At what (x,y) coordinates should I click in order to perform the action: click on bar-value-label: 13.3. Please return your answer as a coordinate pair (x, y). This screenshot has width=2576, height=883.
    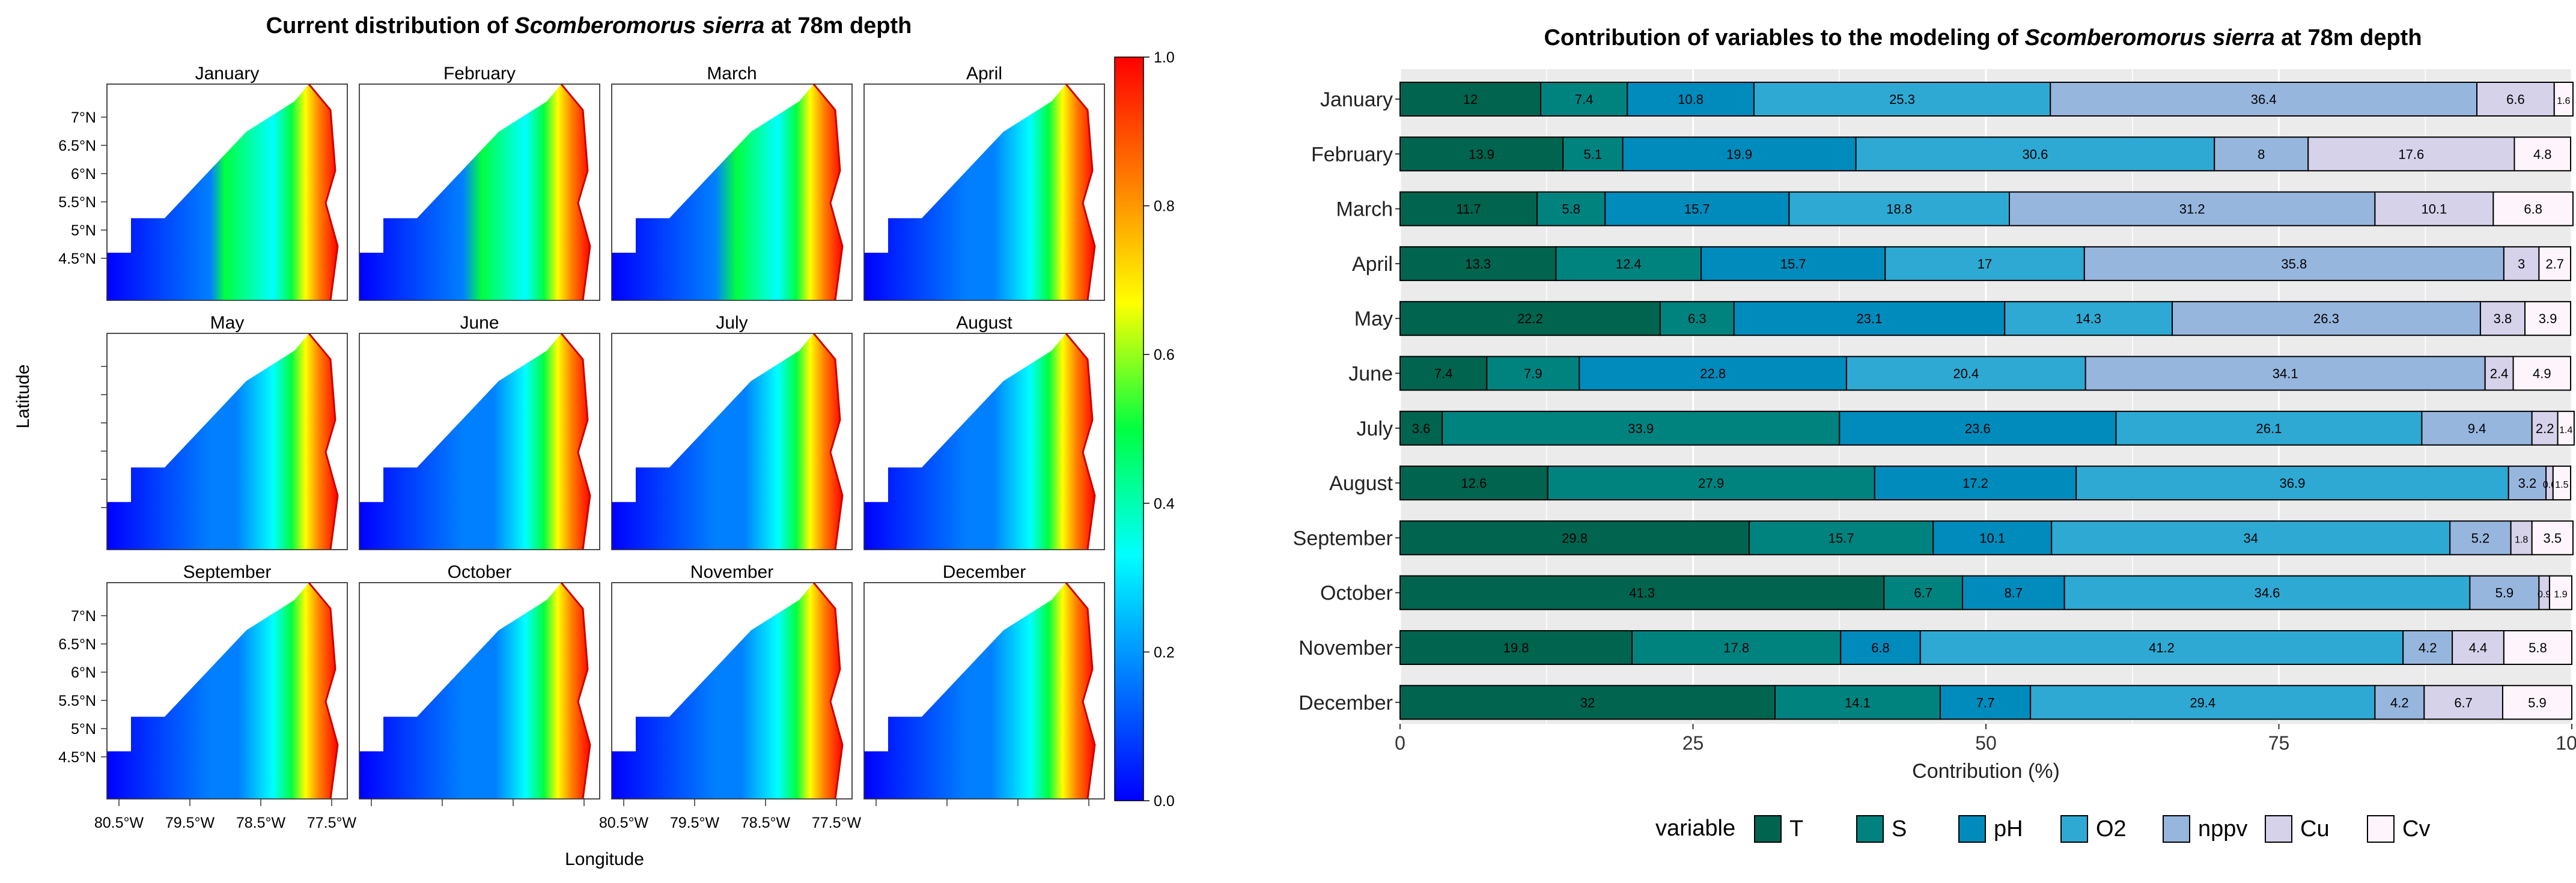
    Looking at the image, I should click on (1478, 264).